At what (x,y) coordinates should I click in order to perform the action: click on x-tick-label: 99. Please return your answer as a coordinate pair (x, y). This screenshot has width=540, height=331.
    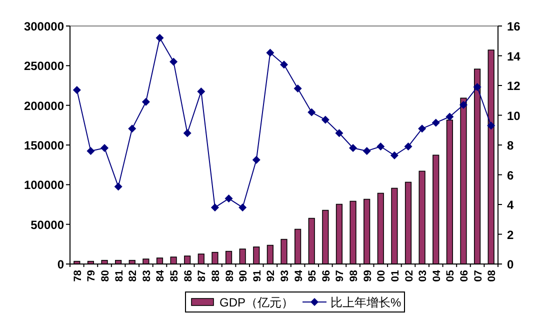
    Looking at the image, I should click on (368, 276).